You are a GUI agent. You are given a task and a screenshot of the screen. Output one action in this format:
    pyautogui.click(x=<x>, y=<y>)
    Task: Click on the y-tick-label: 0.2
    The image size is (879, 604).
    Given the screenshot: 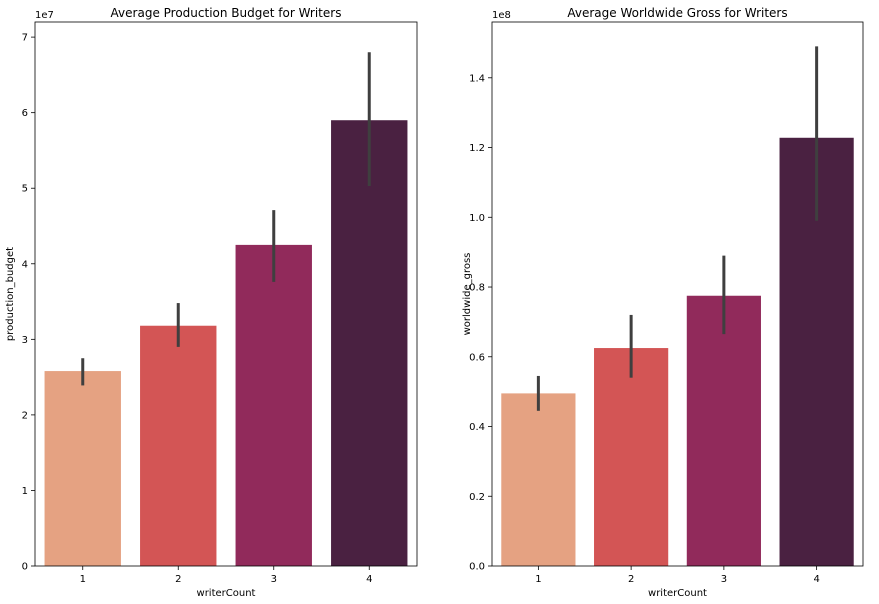 What is the action you would take?
    pyautogui.click(x=477, y=497)
    